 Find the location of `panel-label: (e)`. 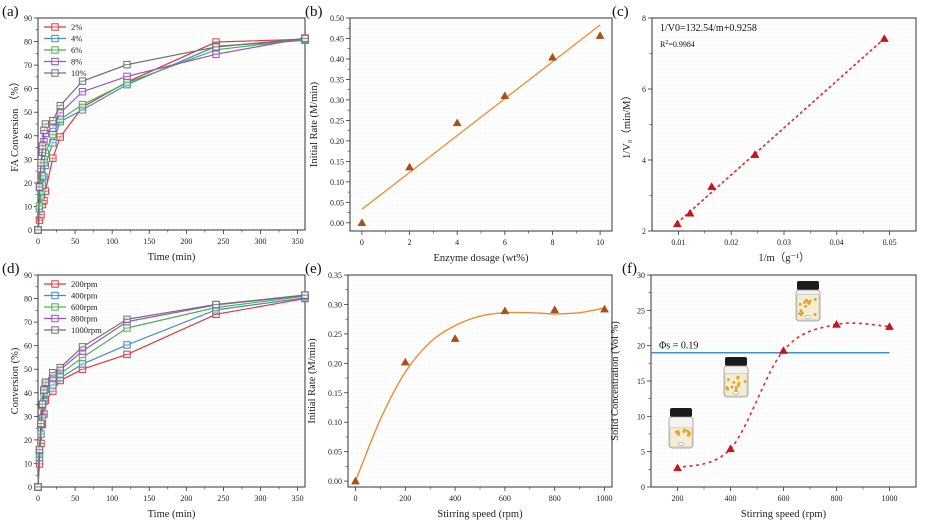

panel-label: (e) is located at coordinates (313, 269).